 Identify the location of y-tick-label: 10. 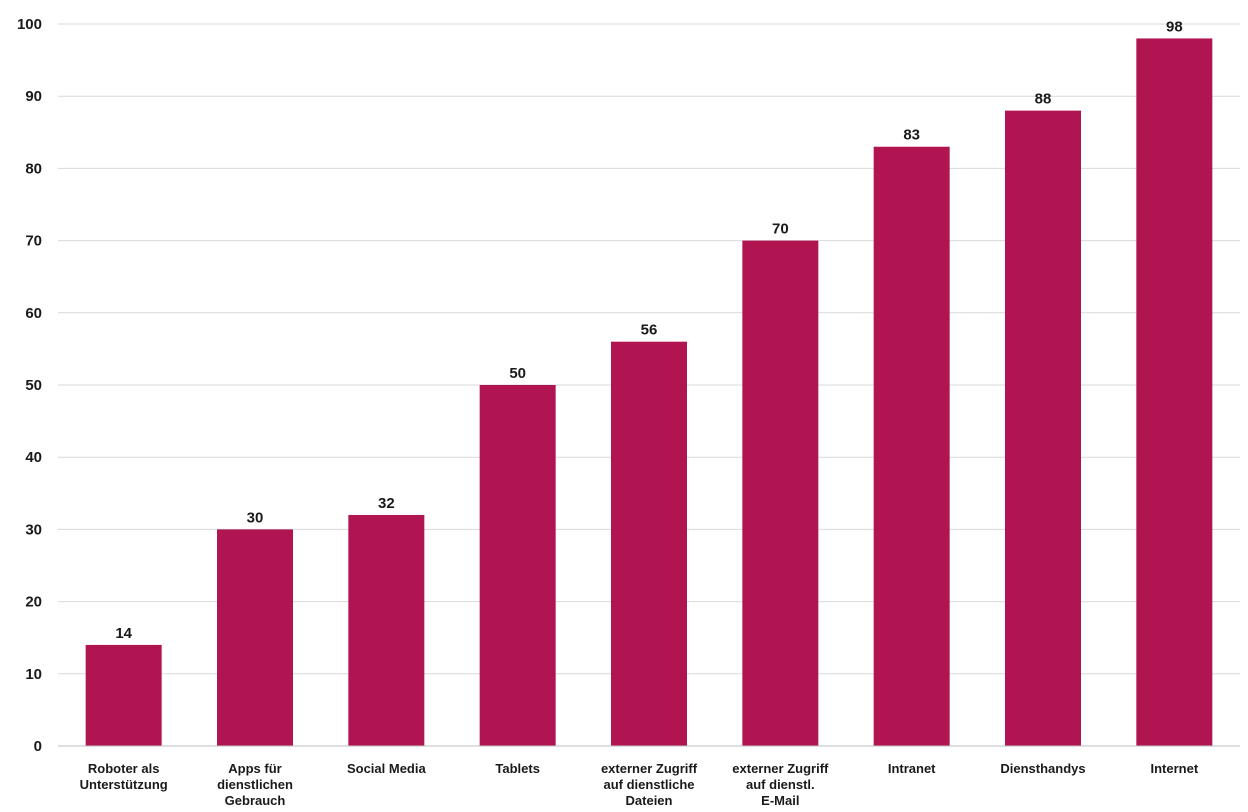
(33, 674).